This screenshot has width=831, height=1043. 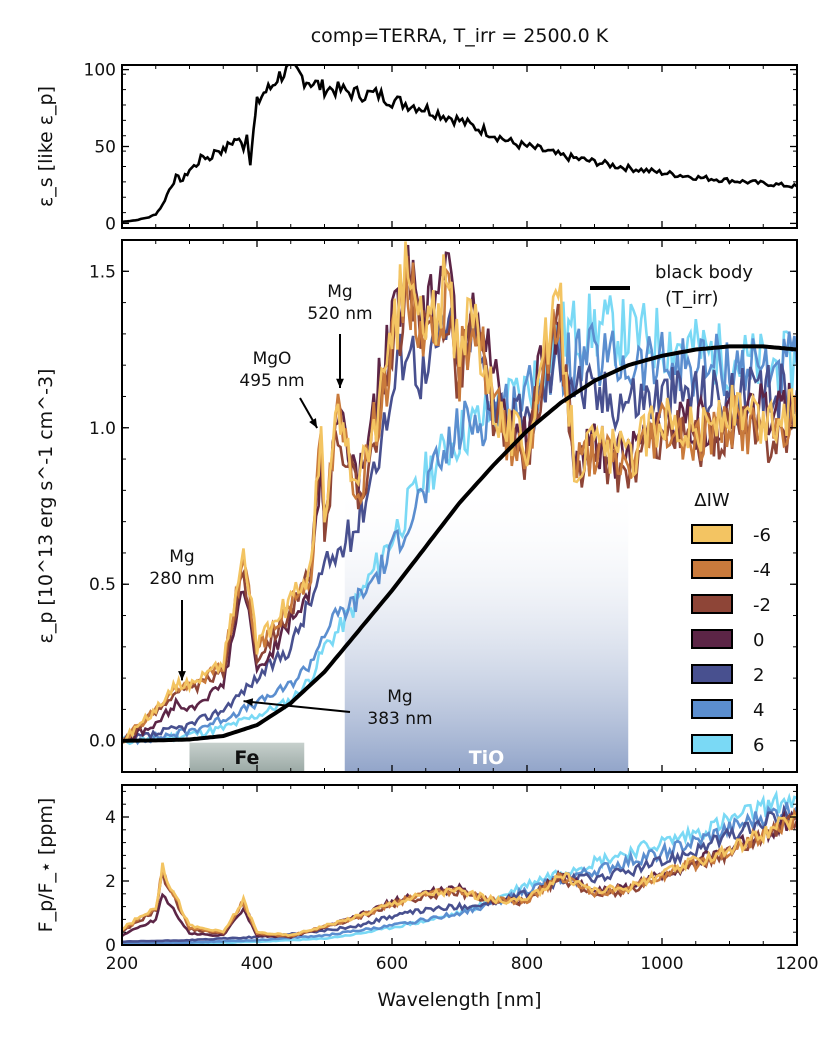 I want to click on legend-label-0: 0, so click(x=758, y=640).